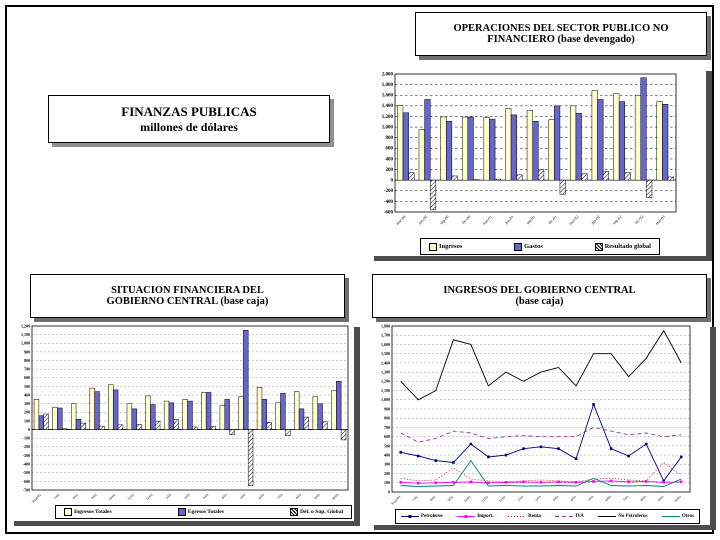 This screenshot has width=720, height=540. What do you see at coordinates (27, 420) in the screenshot?
I see `svg-text: 100` at bounding box center [27, 420].